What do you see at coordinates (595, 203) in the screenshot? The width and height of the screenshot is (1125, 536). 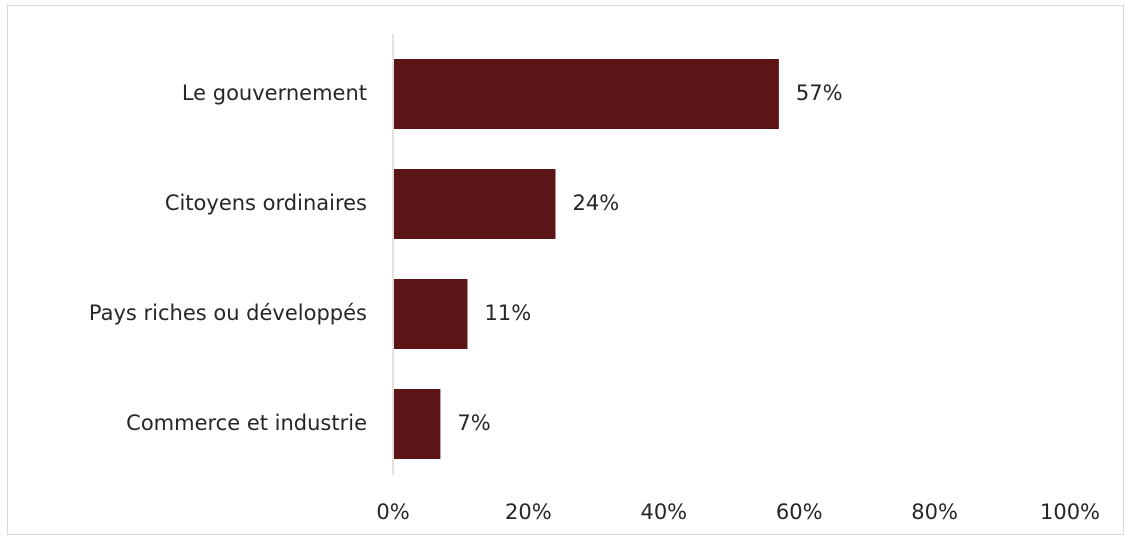 I see `value-label-2: 24%` at bounding box center [595, 203].